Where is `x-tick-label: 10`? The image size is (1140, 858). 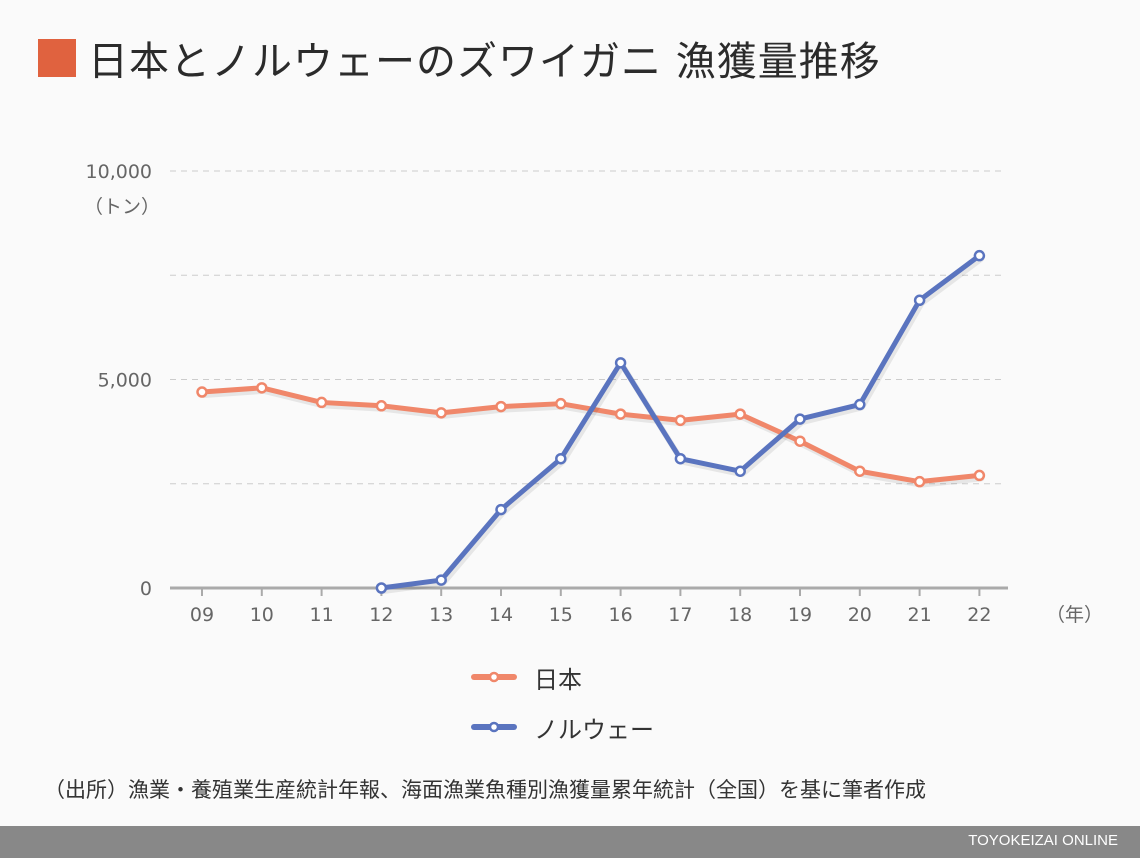
x-tick-label: 10 is located at coordinates (262, 615).